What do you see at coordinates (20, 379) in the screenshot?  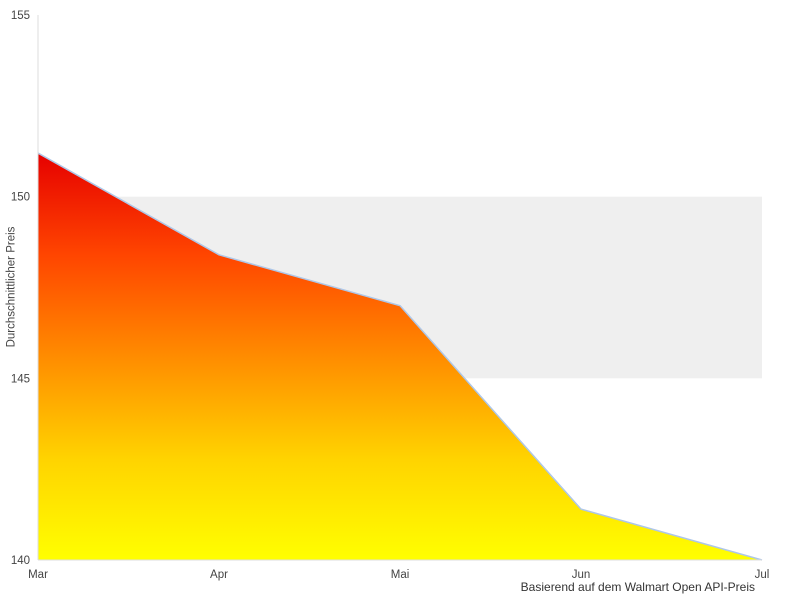 I see `y-tick-label: 145` at bounding box center [20, 379].